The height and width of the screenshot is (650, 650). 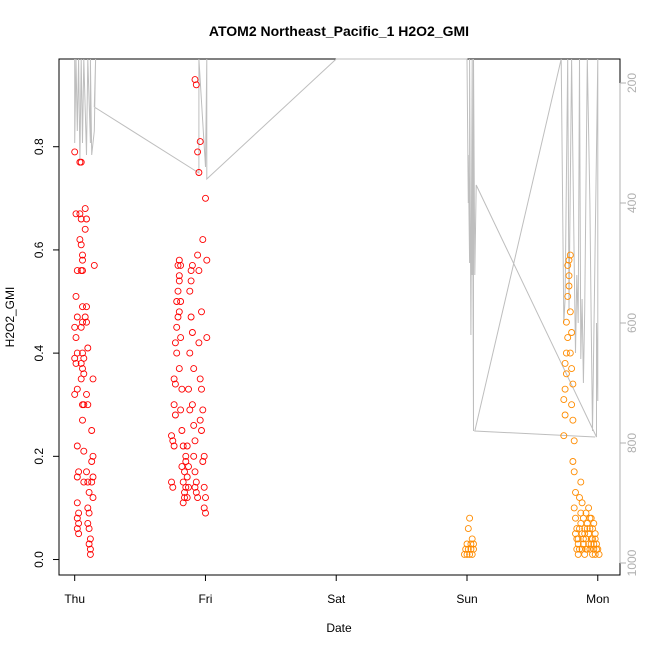 What do you see at coordinates (39, 146) in the screenshot?
I see `y-tick-label: 0.8` at bounding box center [39, 146].